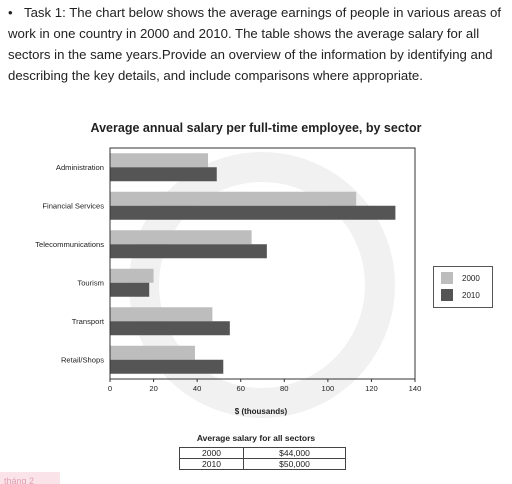 The image size is (512, 484). Describe the element at coordinates (471, 278) in the screenshot. I see `legend-label-2000: 2000` at that location.